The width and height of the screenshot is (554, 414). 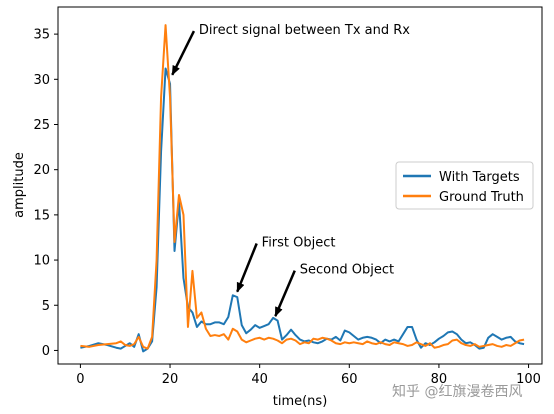 What do you see at coordinates (41, 80) in the screenshot?
I see `y-tick-label: 30` at bounding box center [41, 80].